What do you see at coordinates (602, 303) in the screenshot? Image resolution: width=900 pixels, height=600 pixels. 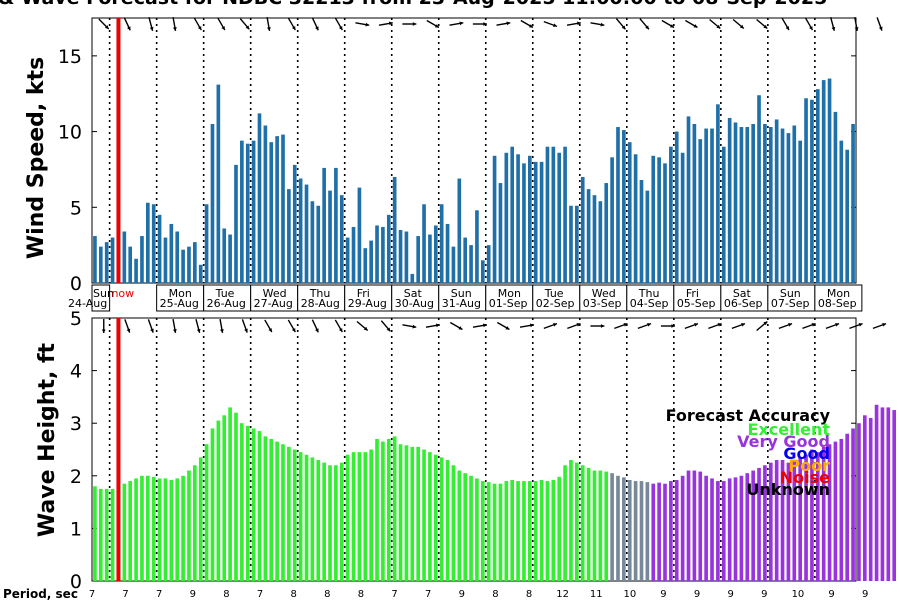 I see `day-date: 03-Sep` at bounding box center [602, 303].